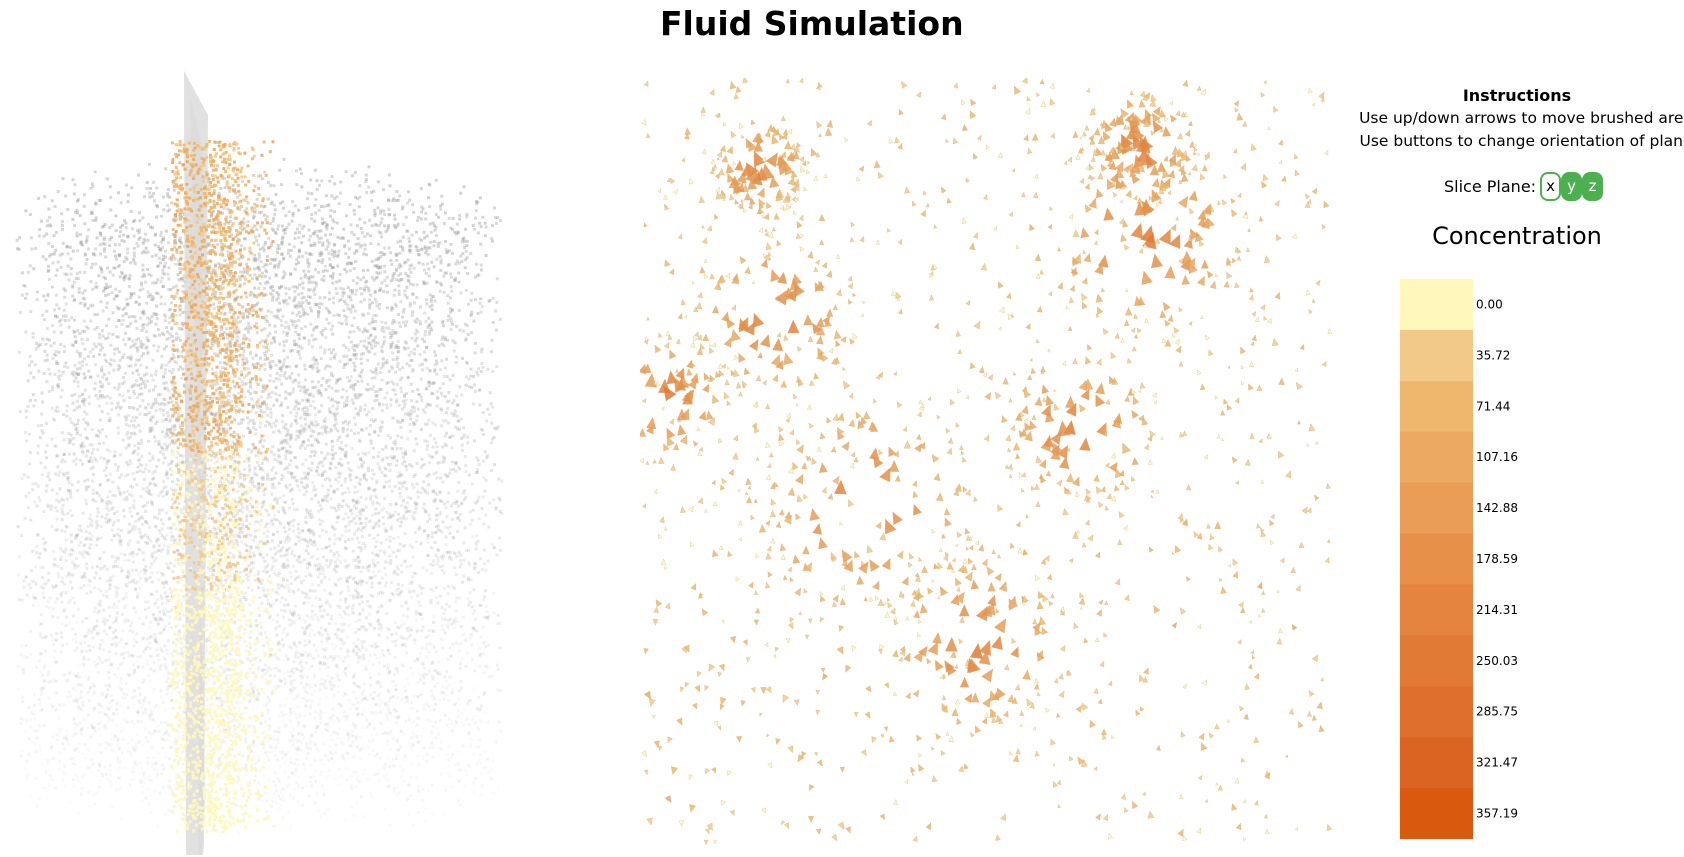 The width and height of the screenshot is (1684, 857). Describe the element at coordinates (1593, 186) in the screenshot. I see `slice-z-button: z` at that location.